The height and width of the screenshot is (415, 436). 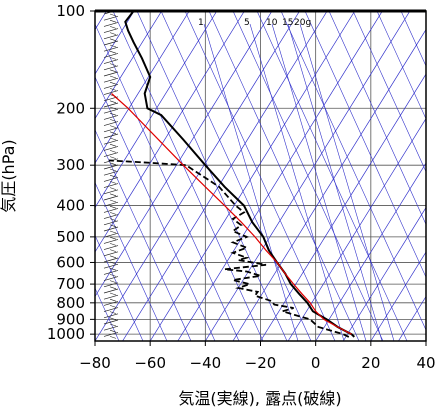 I want to click on x-tick-label: 0, so click(x=316, y=363).